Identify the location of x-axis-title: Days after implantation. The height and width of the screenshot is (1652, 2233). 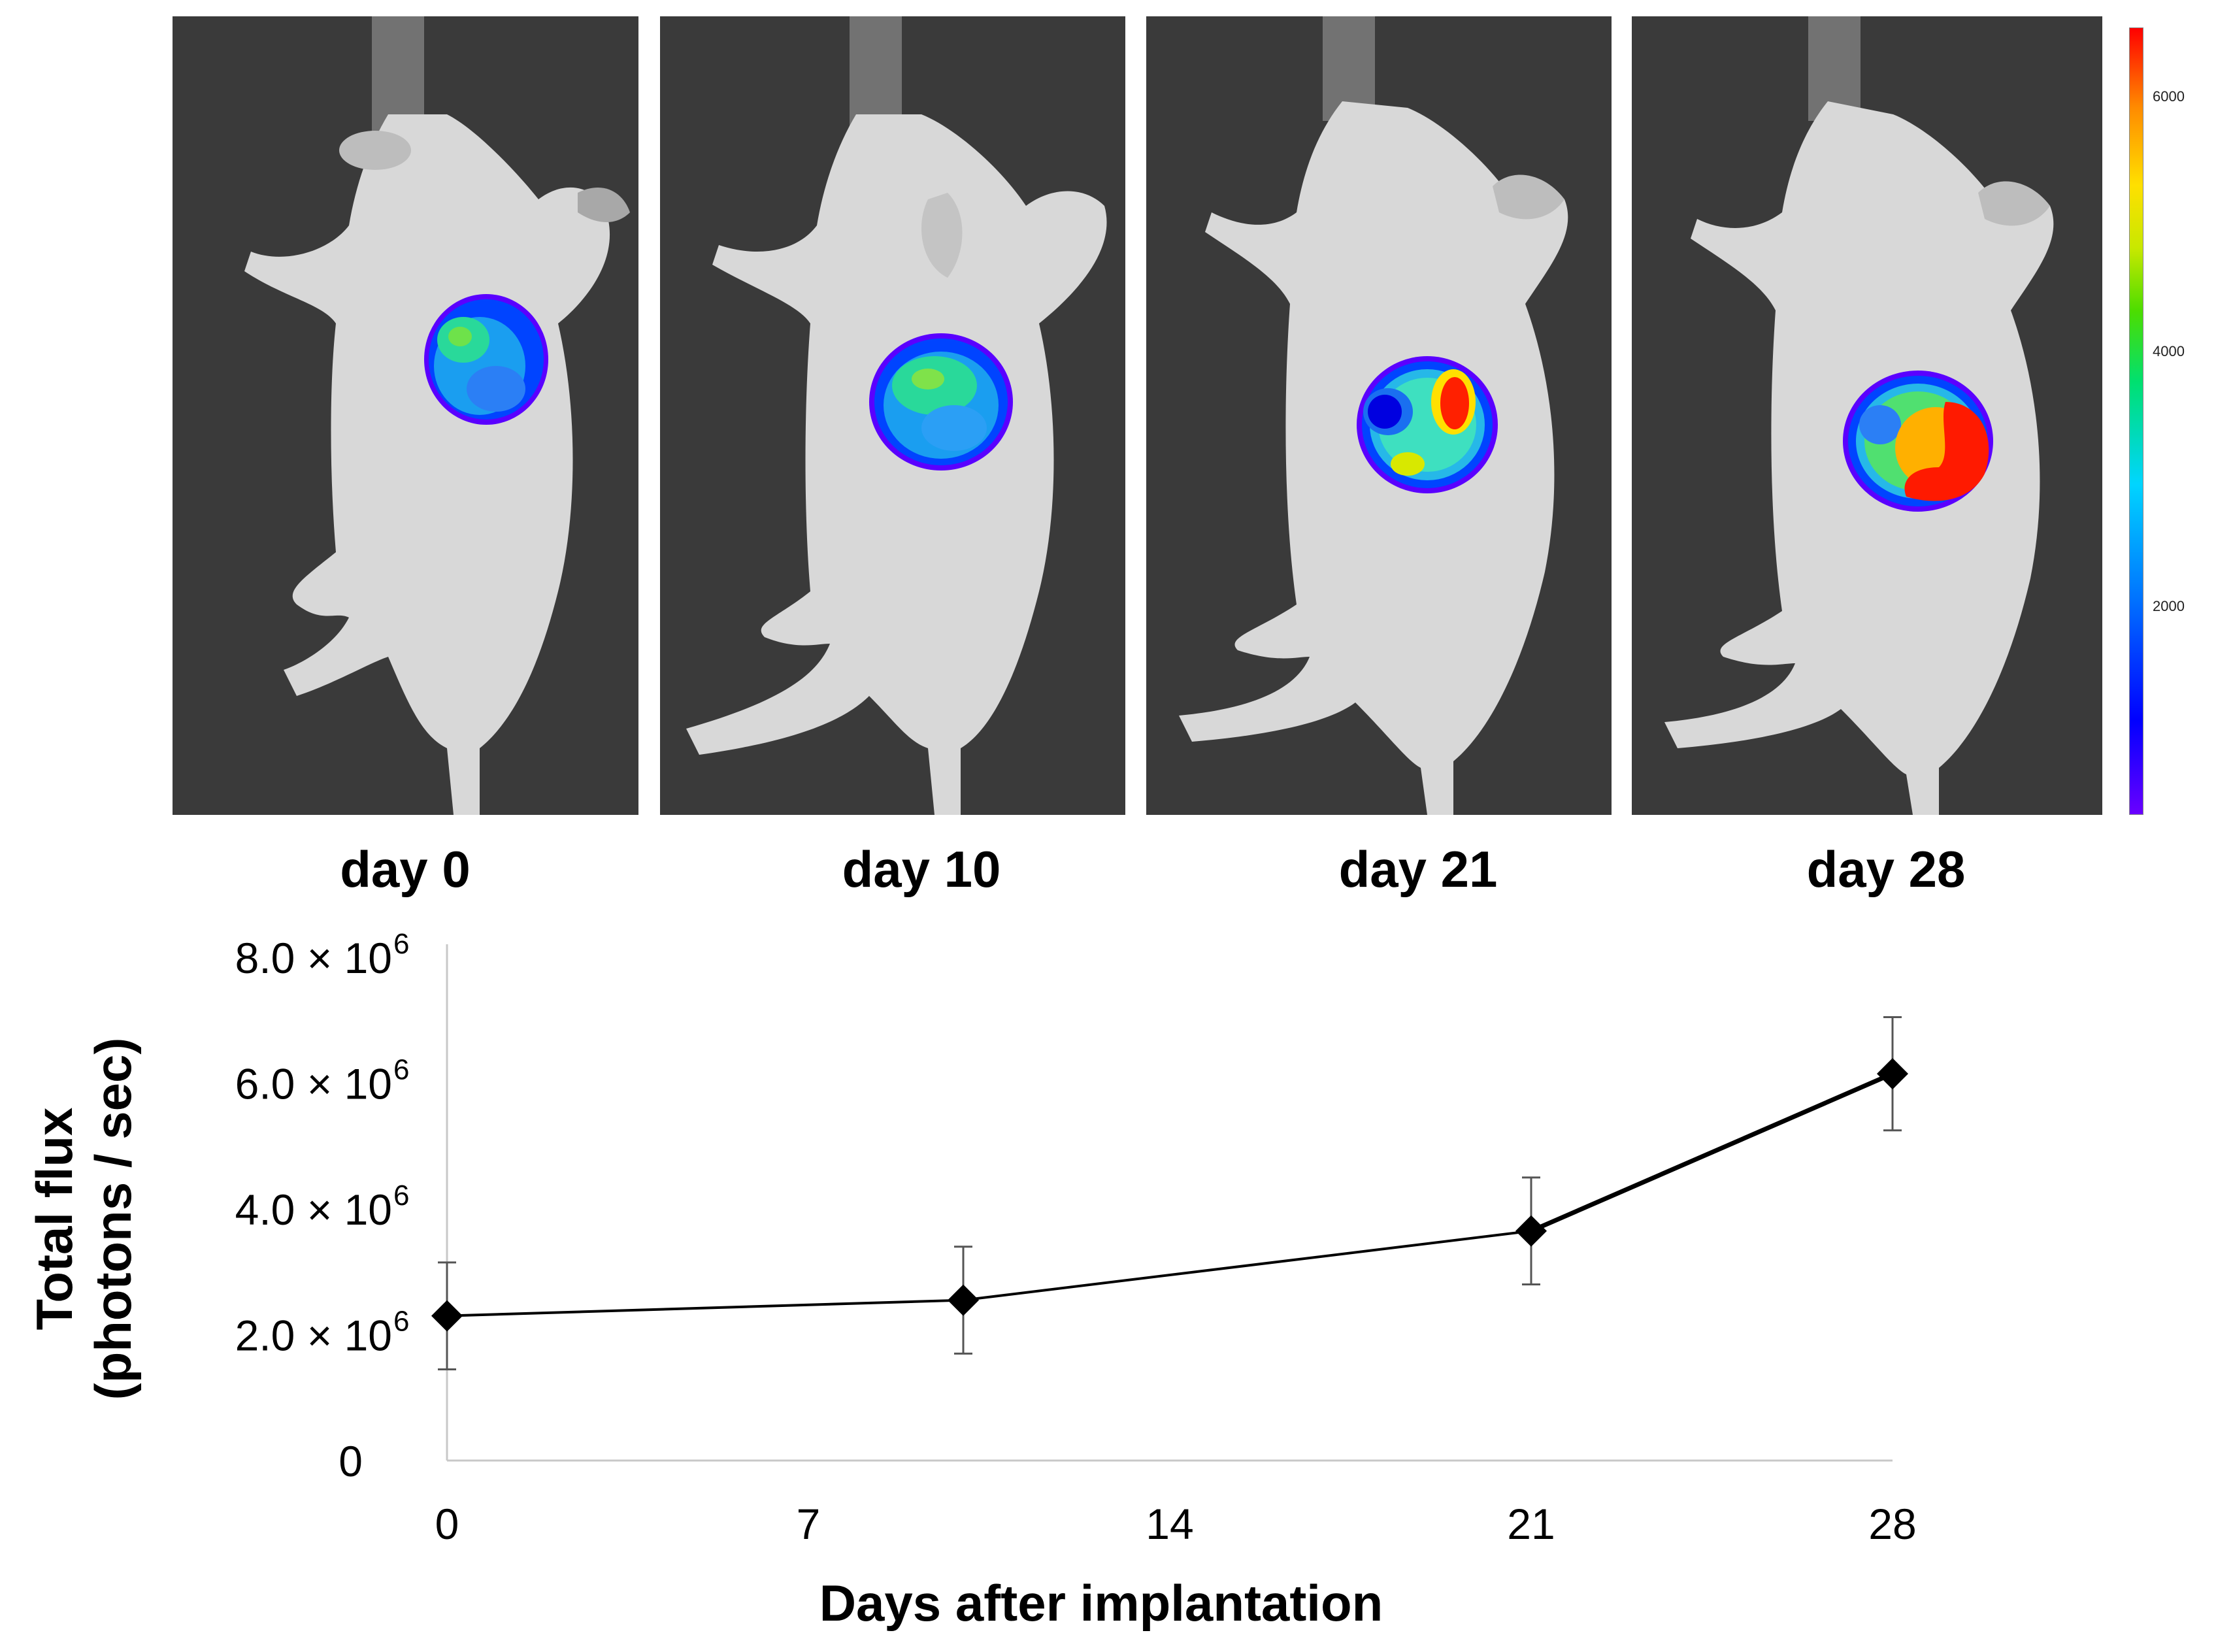
(1101, 1603).